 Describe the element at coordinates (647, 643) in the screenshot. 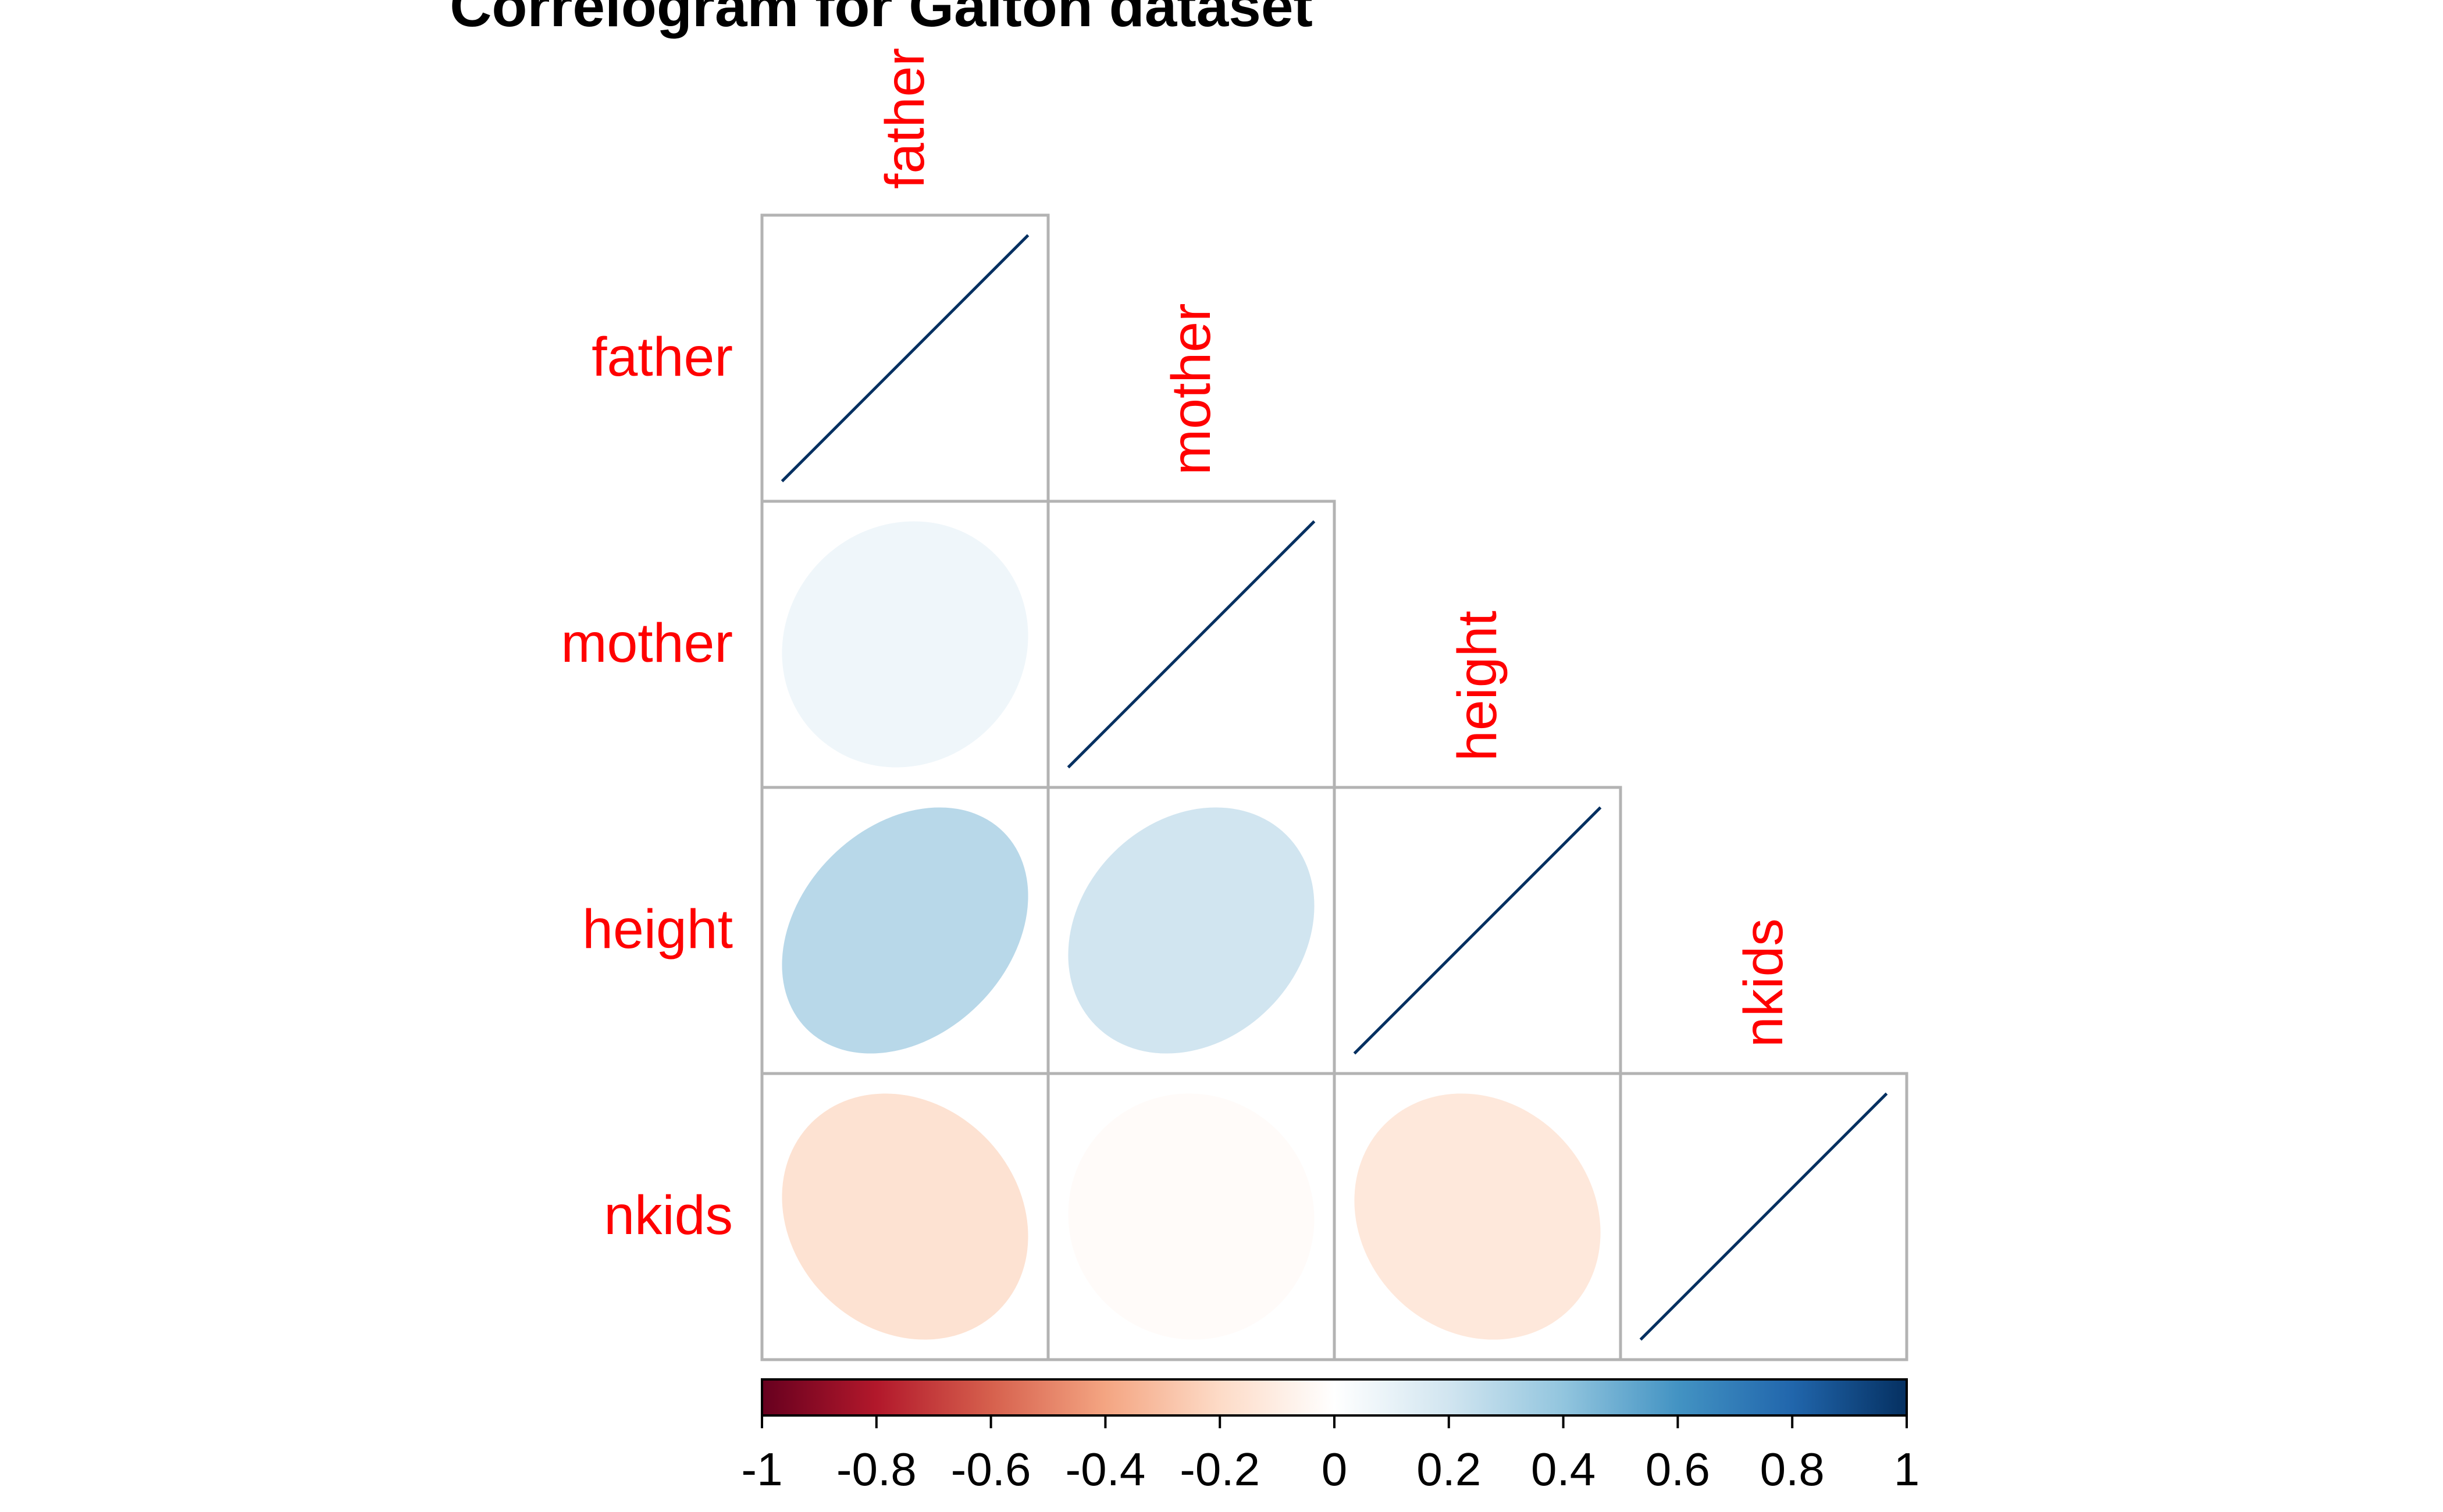

I see `row-label-mother: mother` at that location.